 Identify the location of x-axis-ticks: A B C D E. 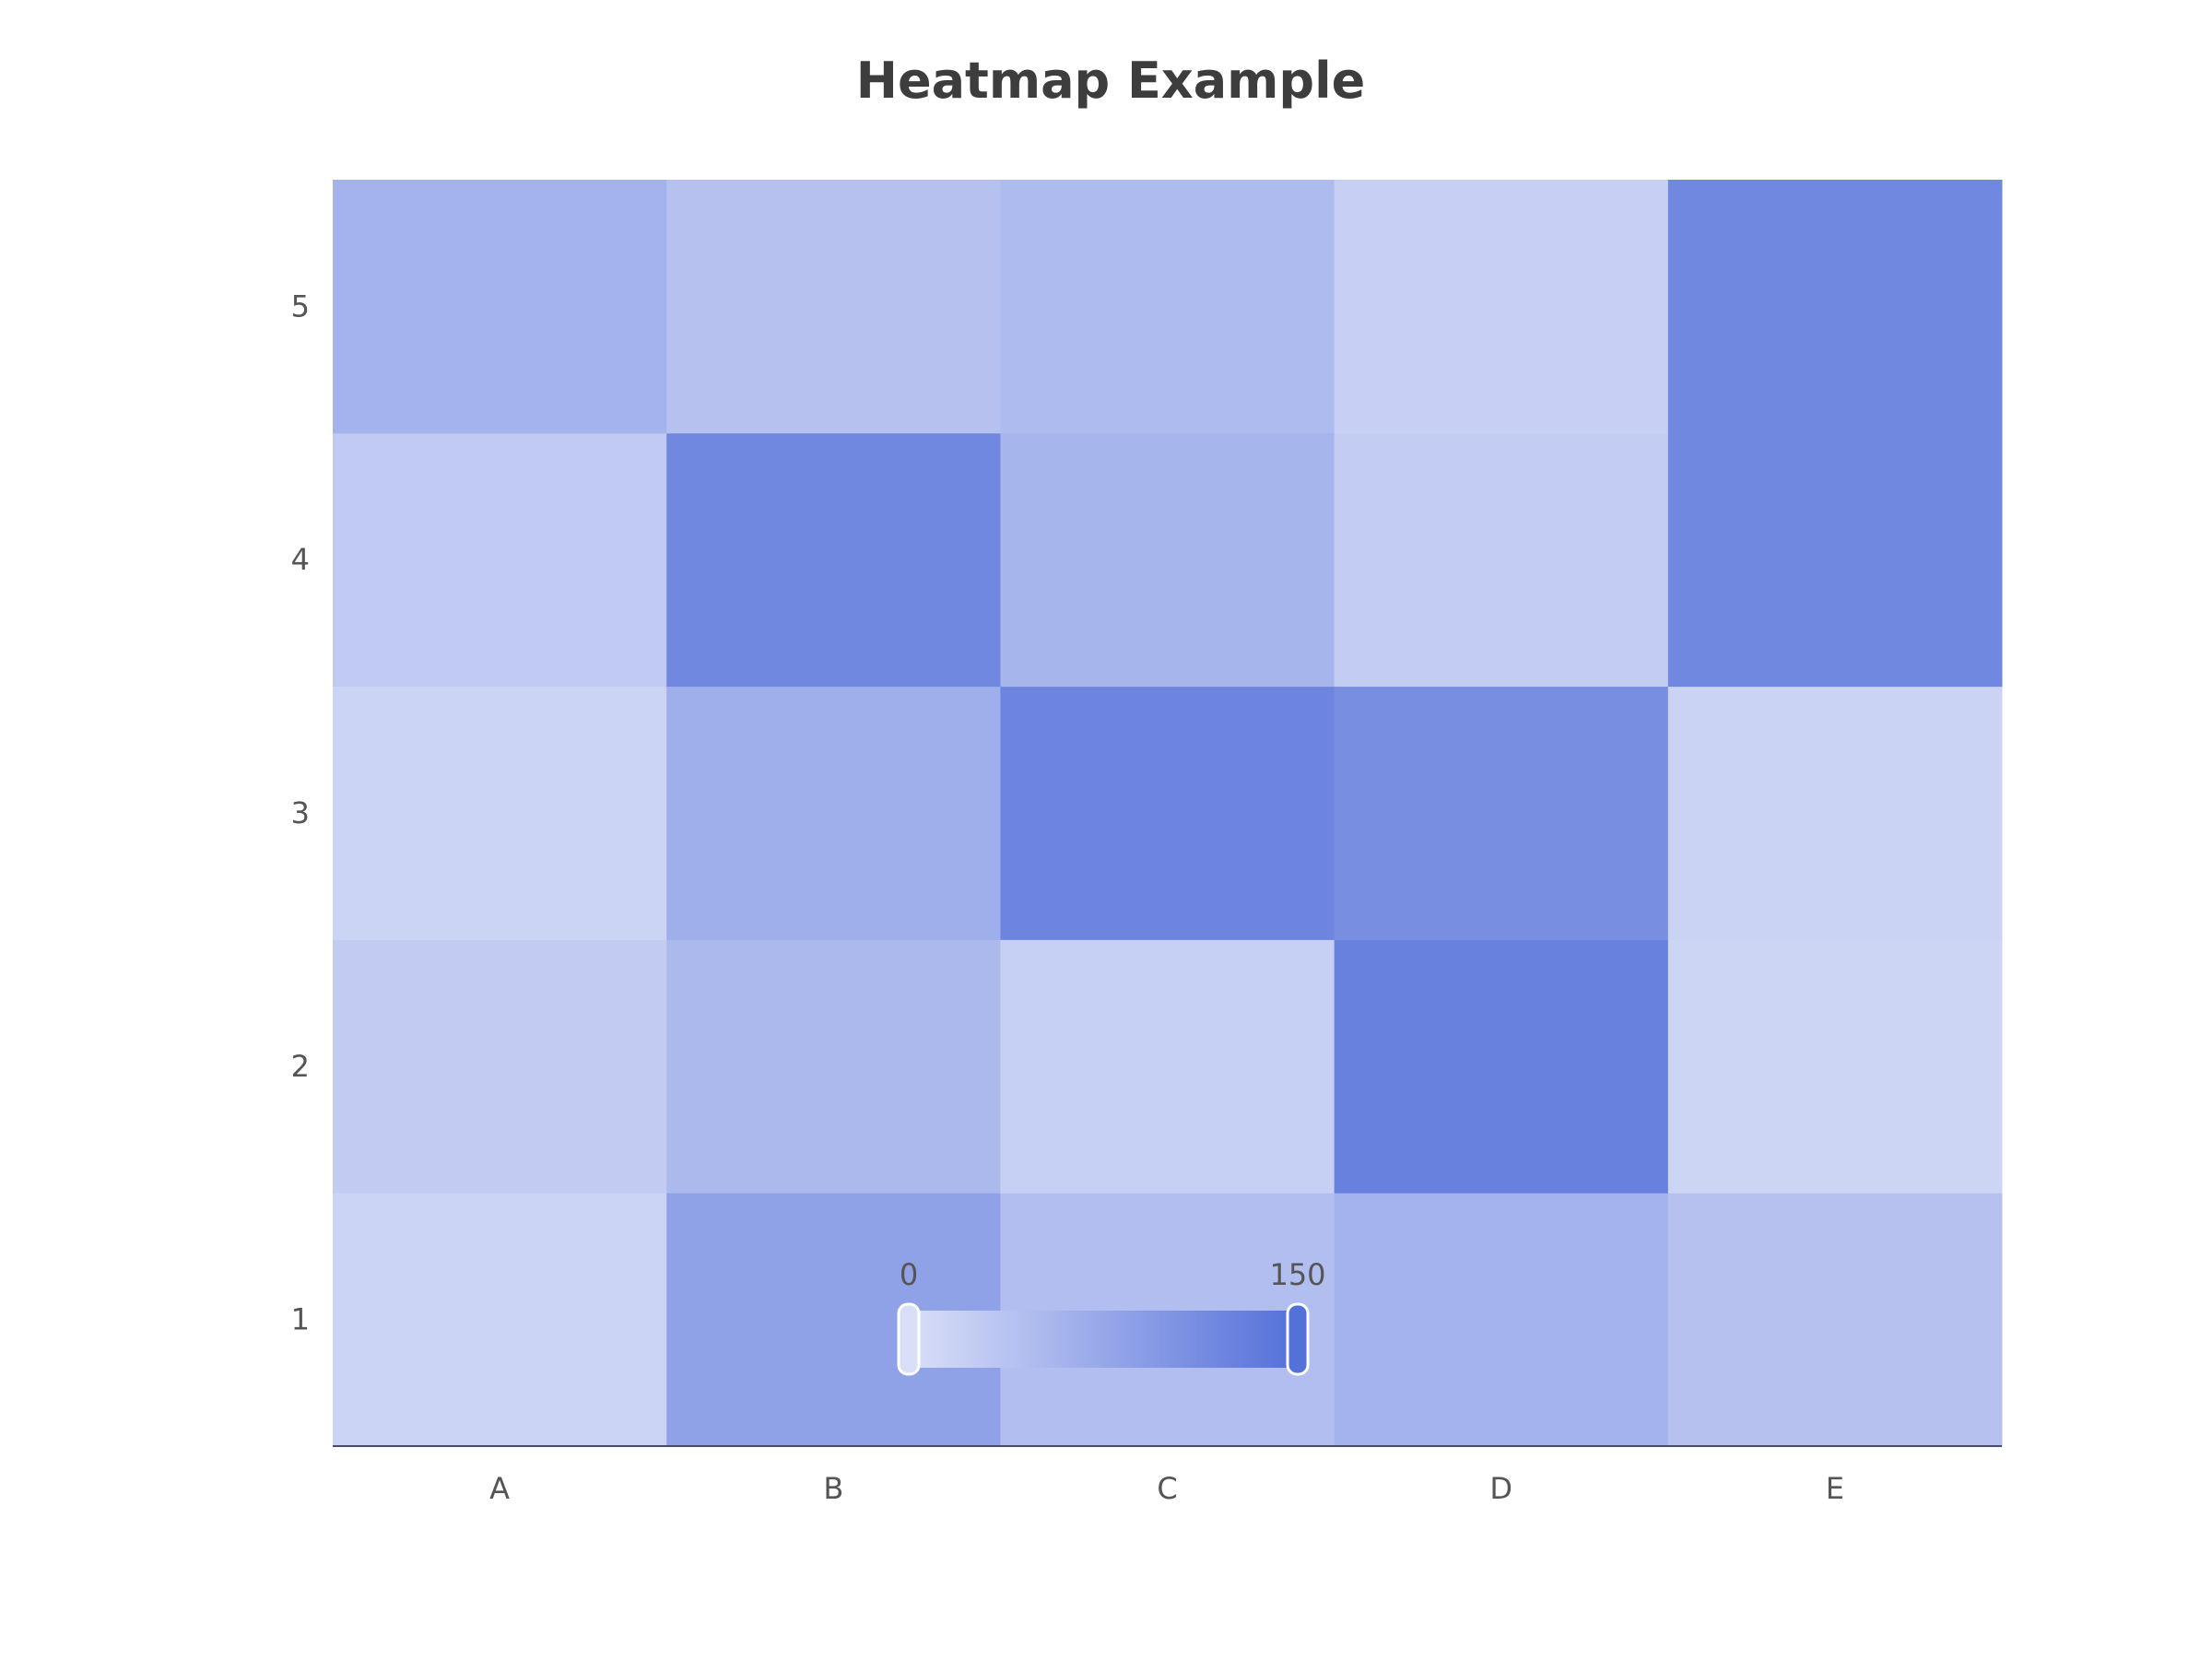
(1166, 1488).